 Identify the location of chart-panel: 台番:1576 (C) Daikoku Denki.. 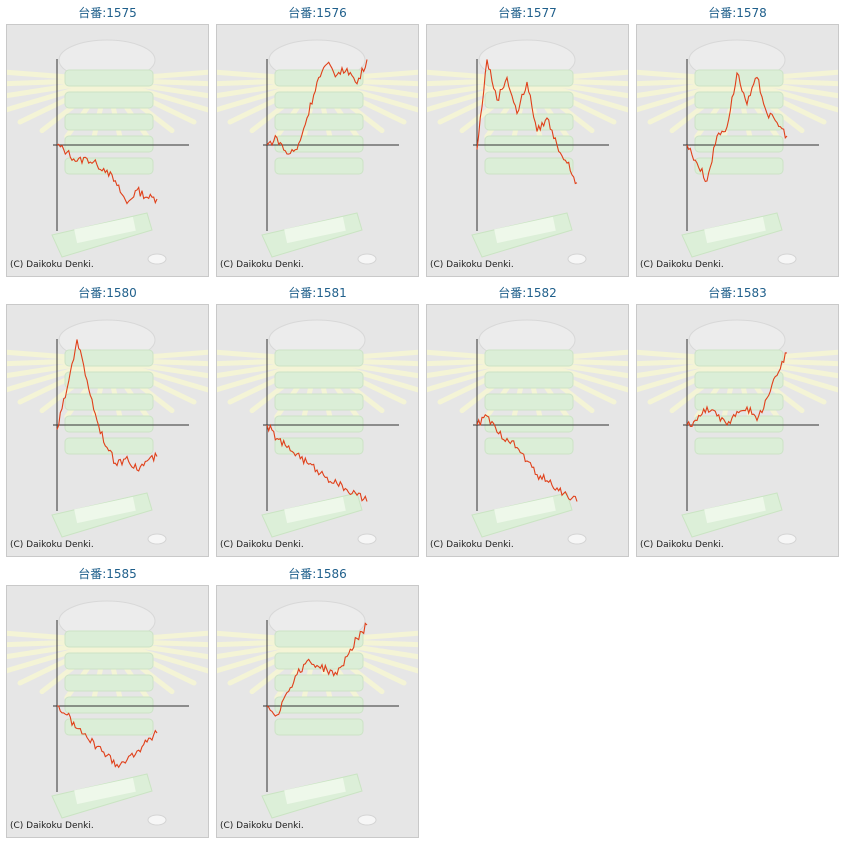
(317, 138).